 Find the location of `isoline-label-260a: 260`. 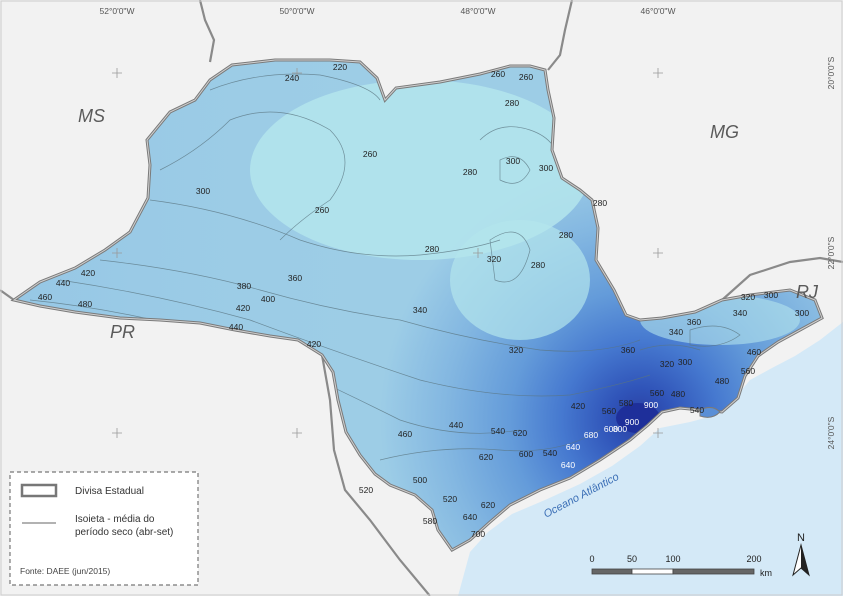

isoline-label-260a: 260 is located at coordinates (498, 74).